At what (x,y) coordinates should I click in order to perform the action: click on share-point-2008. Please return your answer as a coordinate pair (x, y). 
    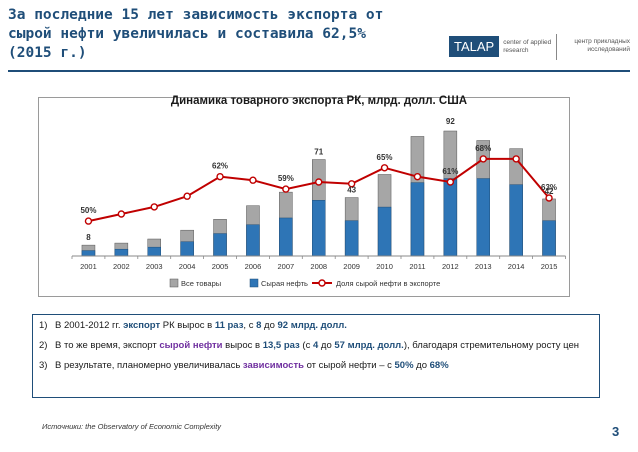
    Looking at the image, I should click on (319, 182).